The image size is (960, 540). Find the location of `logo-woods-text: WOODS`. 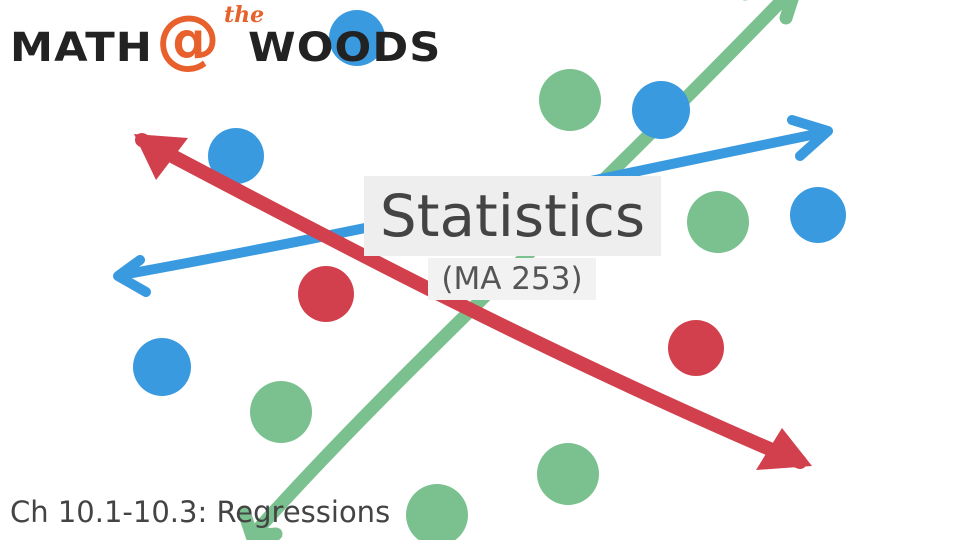

logo-woods-text: WOODS is located at coordinates (345, 48).